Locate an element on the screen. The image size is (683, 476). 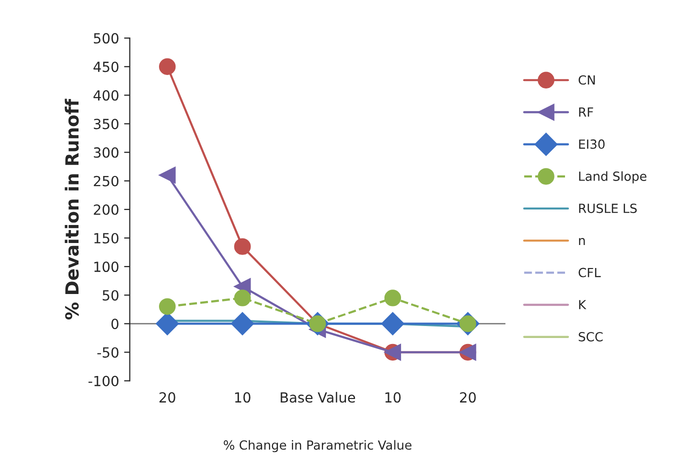
y-tick-label: 250 is located at coordinates (106, 181).